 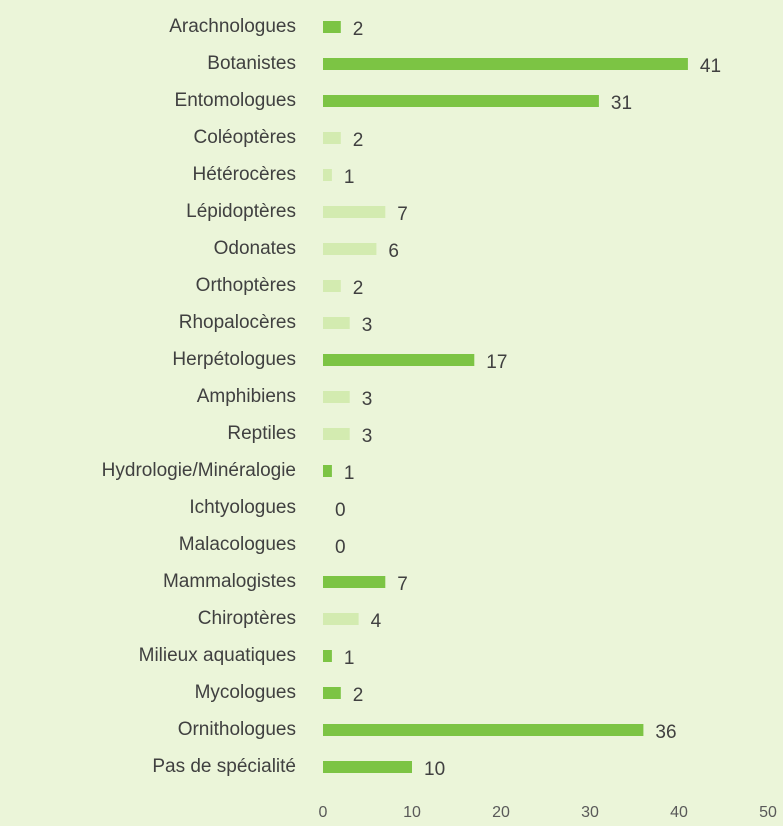 What do you see at coordinates (710, 66) in the screenshot?
I see `value-label: 41` at bounding box center [710, 66].